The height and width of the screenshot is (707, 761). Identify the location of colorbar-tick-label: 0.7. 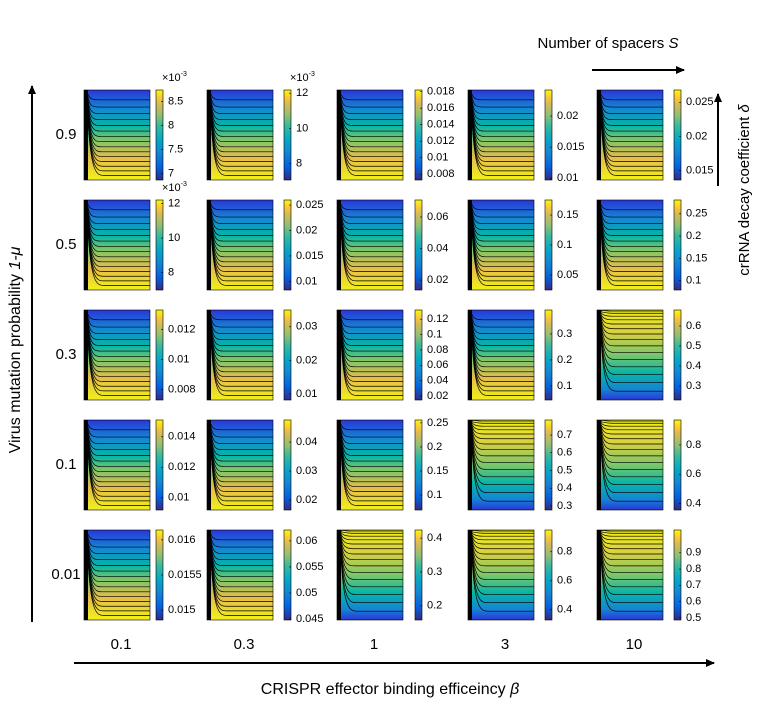
(564, 435).